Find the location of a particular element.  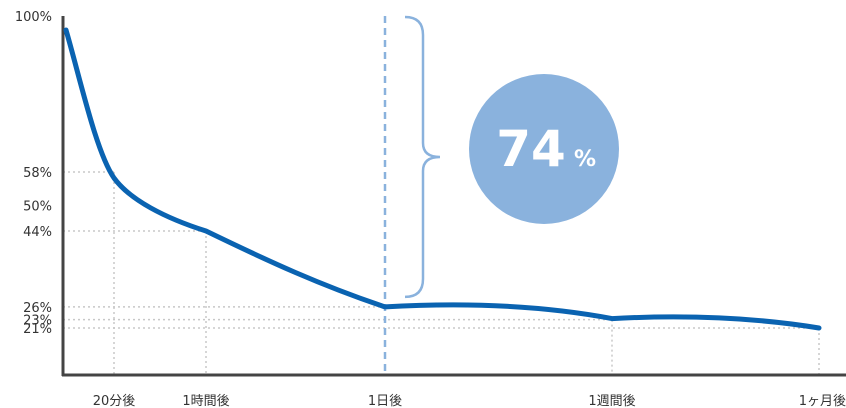

y-tick-label: 100% is located at coordinates (33, 17).